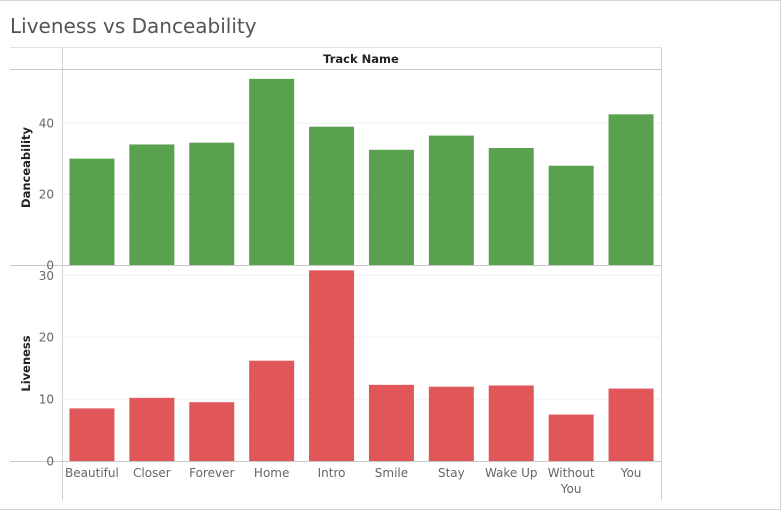 The height and width of the screenshot is (514, 783). Describe the element at coordinates (211, 473) in the screenshot. I see `x-tick-label: Forever` at that location.